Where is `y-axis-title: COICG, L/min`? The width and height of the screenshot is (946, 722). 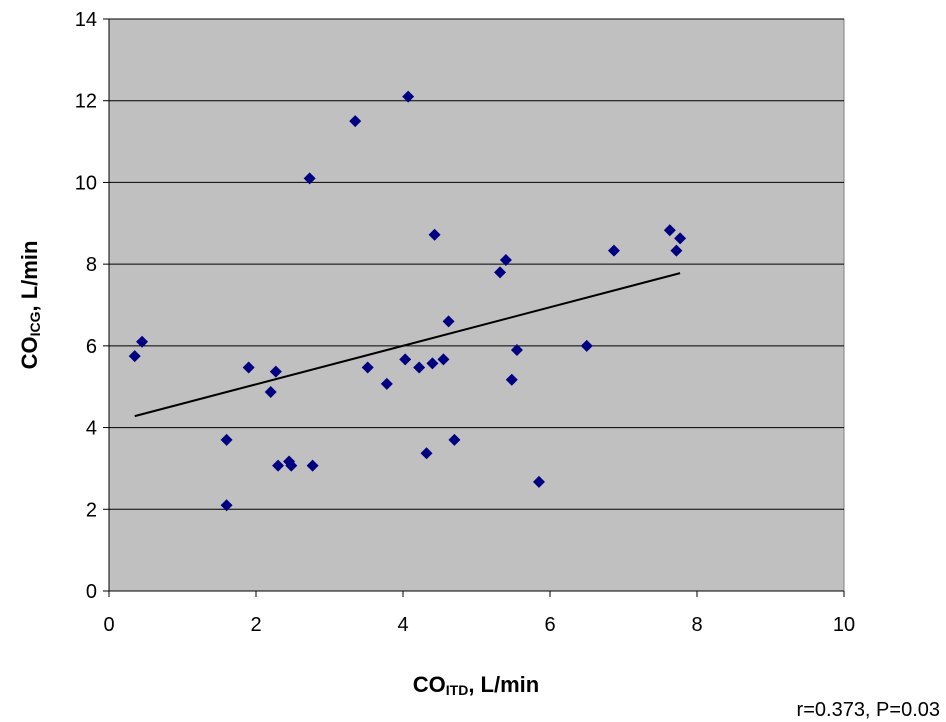 y-axis-title: COICG, L/min is located at coordinates (30, 305).